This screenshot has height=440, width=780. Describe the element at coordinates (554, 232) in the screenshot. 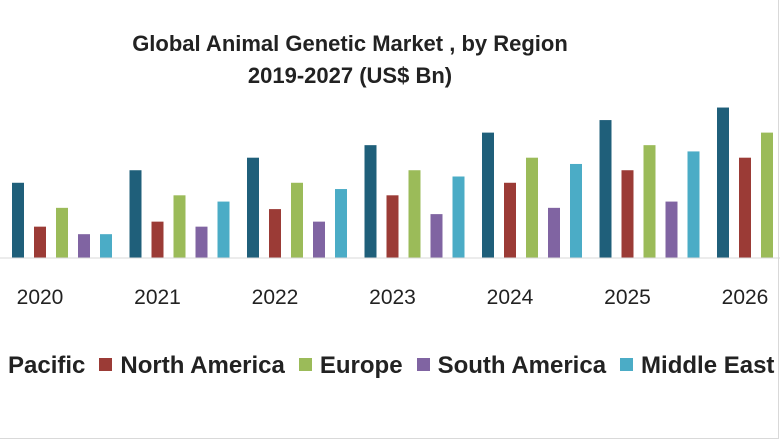

I see `bar-south-america-2024` at that location.